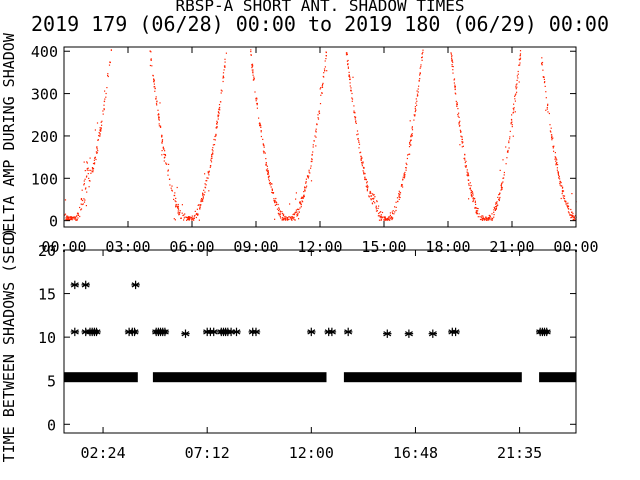  What do you see at coordinates (9, 345) in the screenshot?
I see `time-between-shadows-y-axis-label: TIME BETWEEN SHADOWS (SEC)` at bounding box center [9, 345].